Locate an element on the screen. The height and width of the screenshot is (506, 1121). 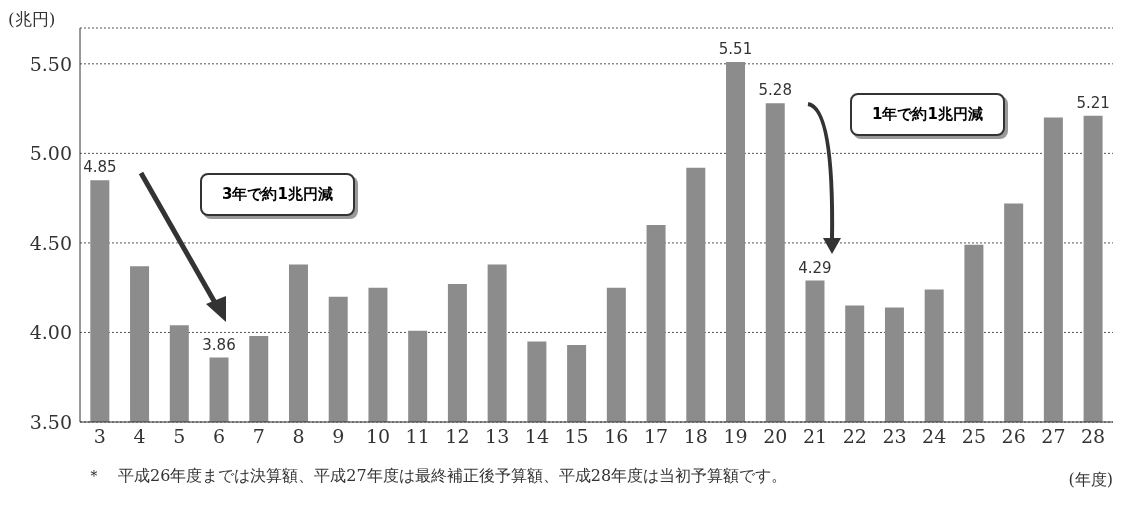
x-tick-label: 22 is located at coordinates (854, 436).